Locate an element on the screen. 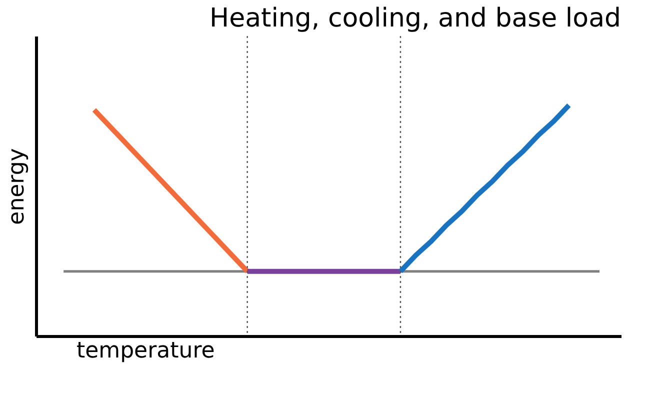 Image resolution: width=671 pixels, height=413 pixels. x-axis-title: temperature is located at coordinates (145, 351).